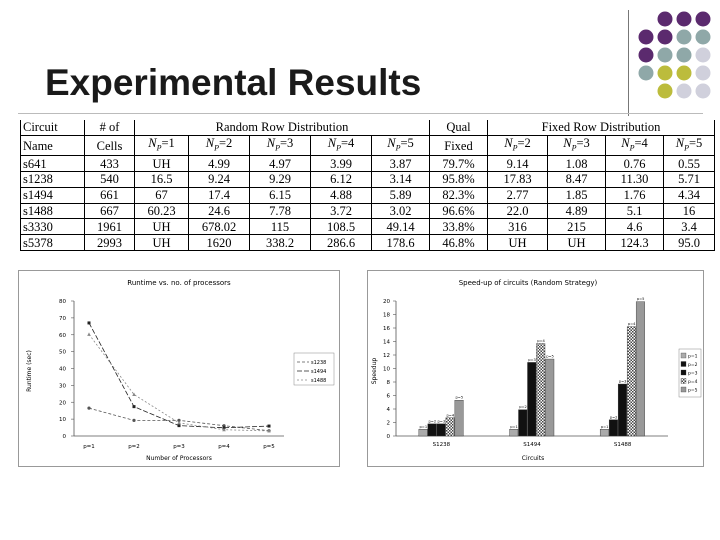  Describe the element at coordinates (109, 211) in the screenshot. I see `table-cell: 667` at that location.